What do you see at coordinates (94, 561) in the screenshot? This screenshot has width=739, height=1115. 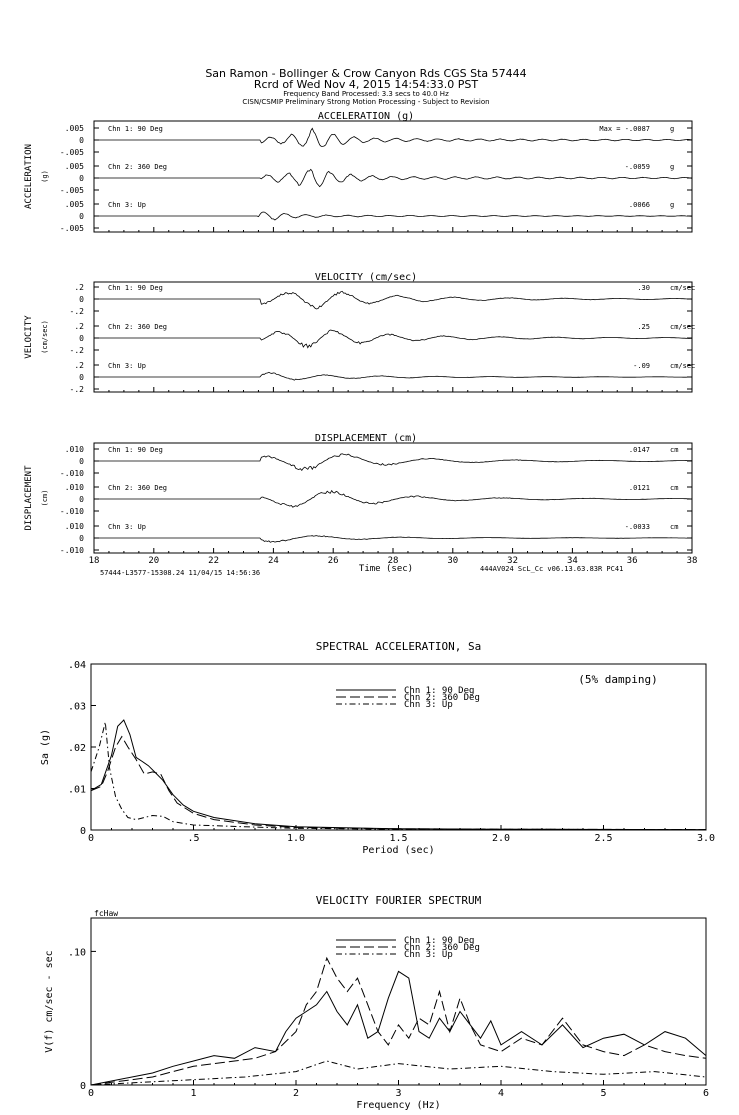 I see `time-tick-label: 18` at bounding box center [94, 561].